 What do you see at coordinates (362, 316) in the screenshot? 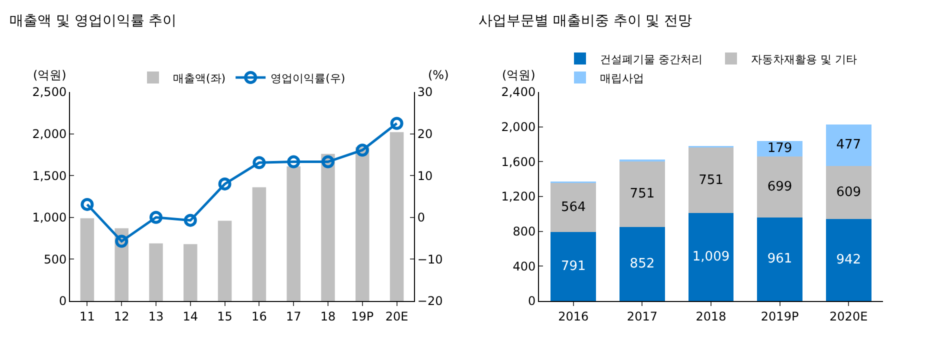
I see `x-tick-label: 19P` at bounding box center [362, 316].